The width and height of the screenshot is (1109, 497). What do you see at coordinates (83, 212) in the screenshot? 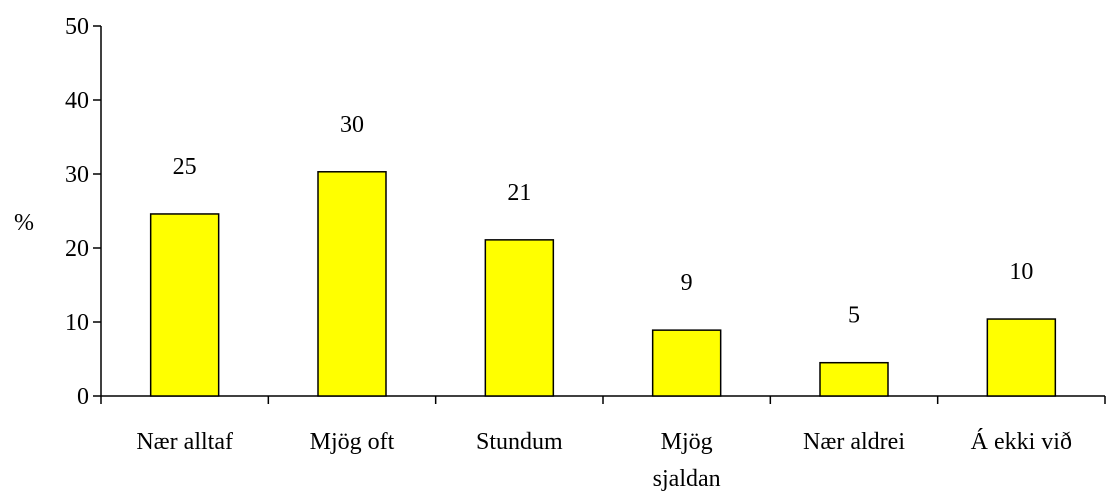
I see `y-ticks: 0 10 20 30 40 50` at bounding box center [83, 212].